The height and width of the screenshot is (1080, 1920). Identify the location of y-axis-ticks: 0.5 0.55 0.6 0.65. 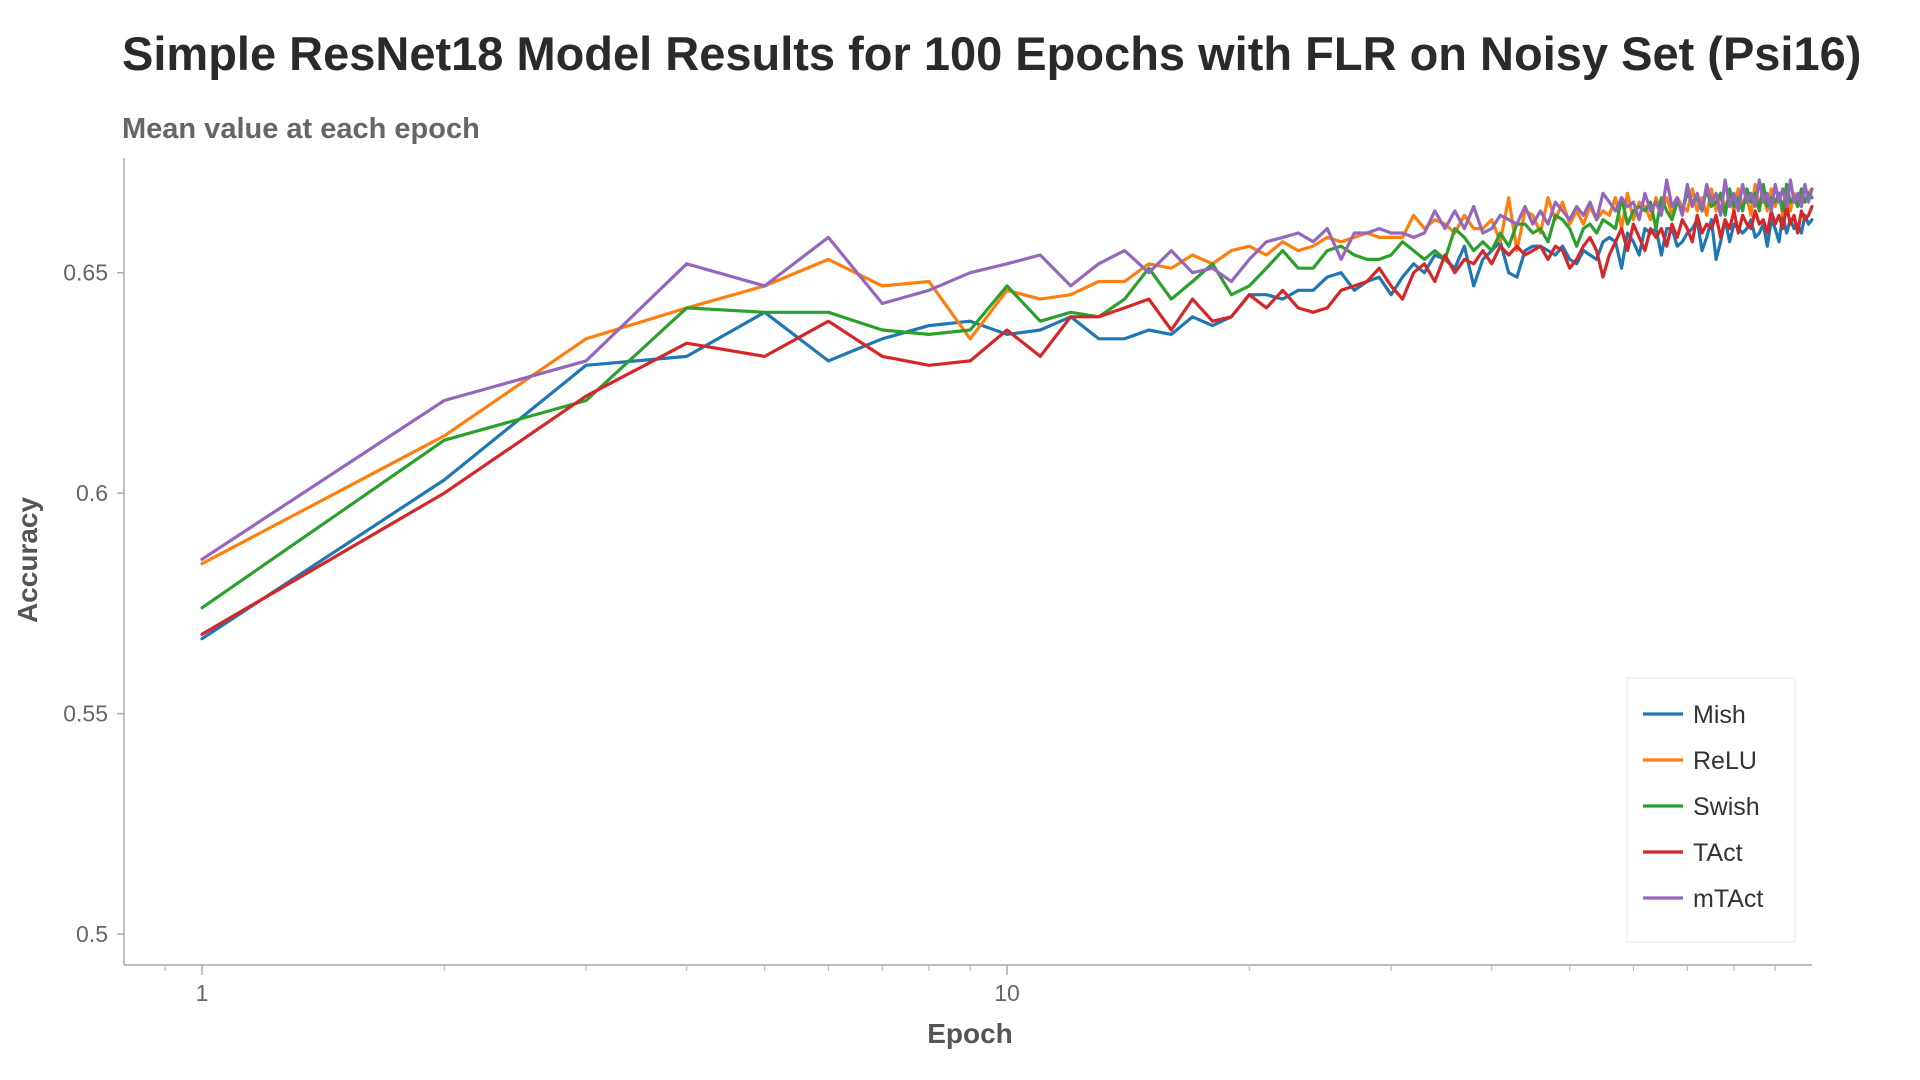
(93, 603).